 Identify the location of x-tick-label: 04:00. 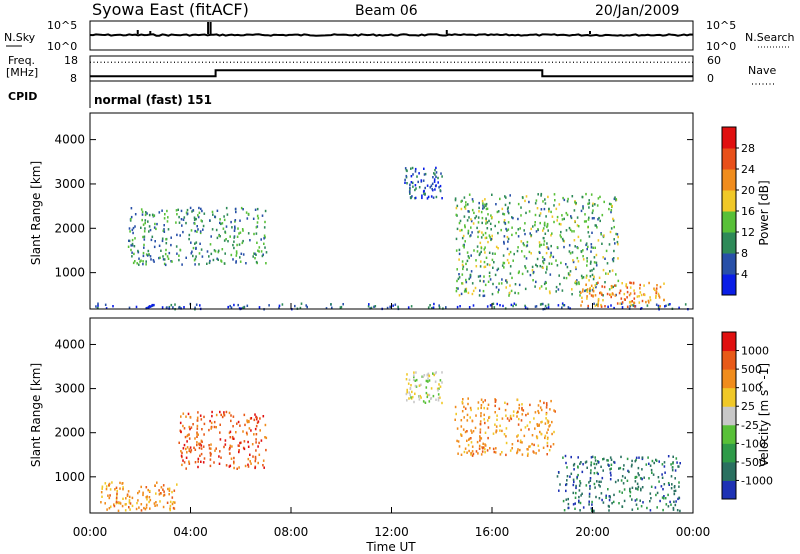
(190, 532).